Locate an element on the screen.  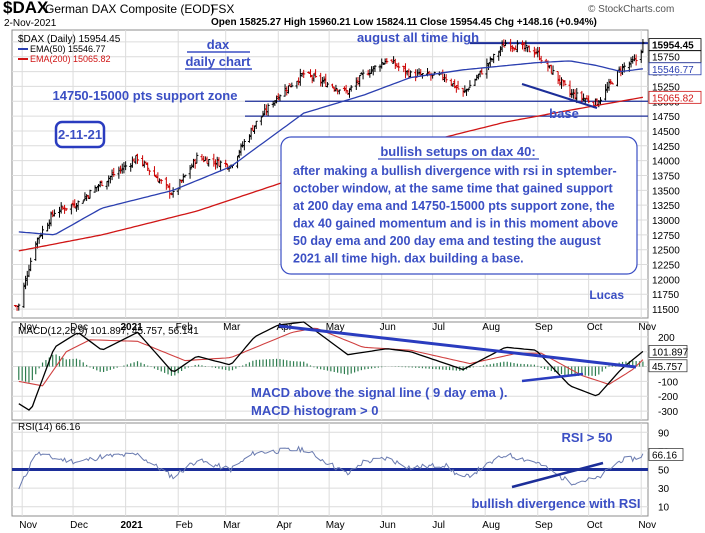
price-tick-label: 12250 is located at coordinates (666, 266).